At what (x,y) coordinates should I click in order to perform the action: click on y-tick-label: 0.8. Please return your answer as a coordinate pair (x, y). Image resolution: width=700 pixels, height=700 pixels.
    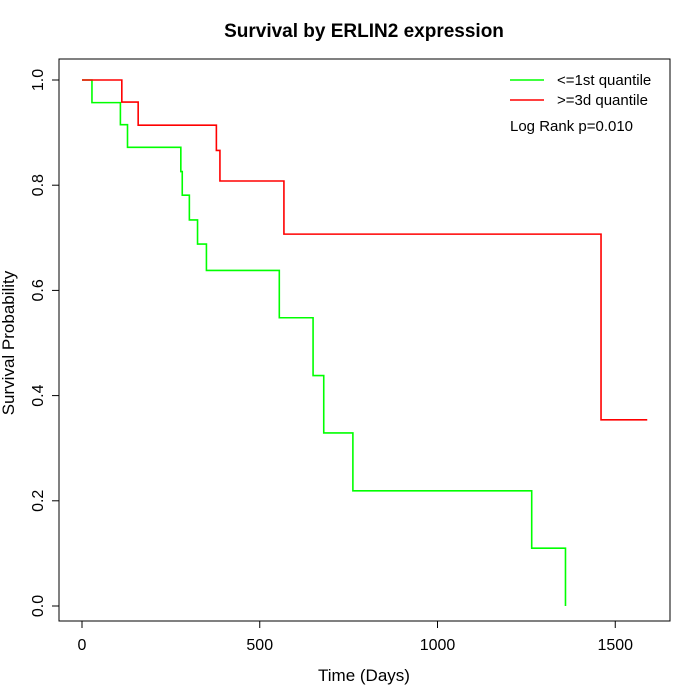
    Looking at the image, I should click on (38, 185).